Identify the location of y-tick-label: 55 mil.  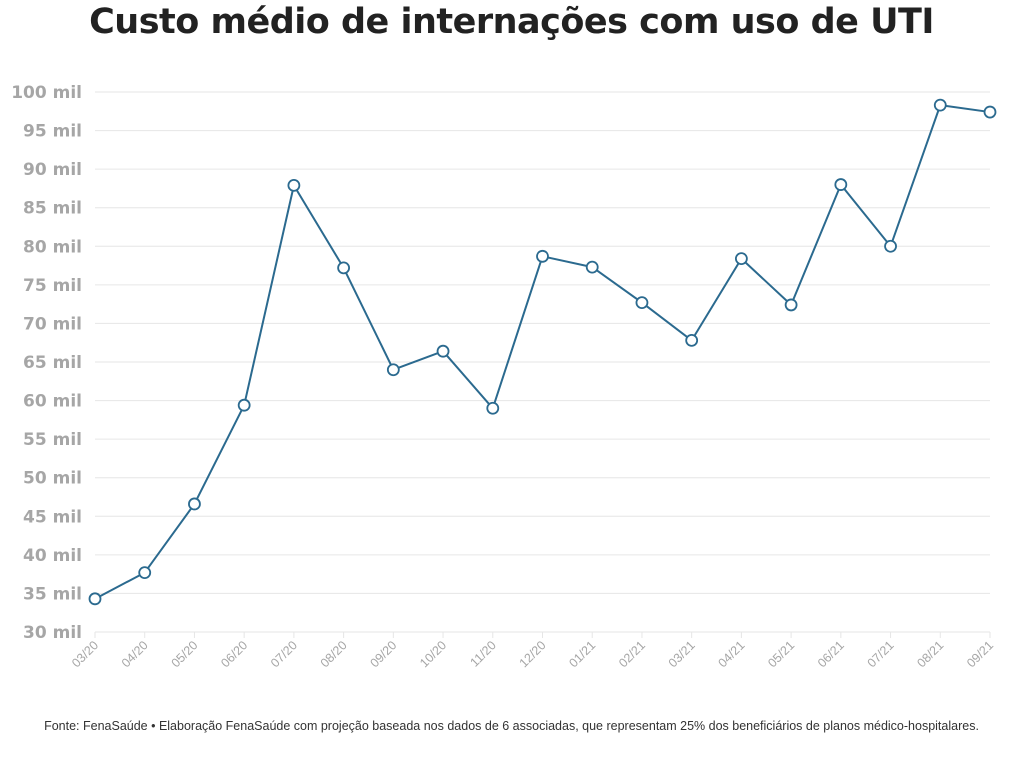
(52, 440).